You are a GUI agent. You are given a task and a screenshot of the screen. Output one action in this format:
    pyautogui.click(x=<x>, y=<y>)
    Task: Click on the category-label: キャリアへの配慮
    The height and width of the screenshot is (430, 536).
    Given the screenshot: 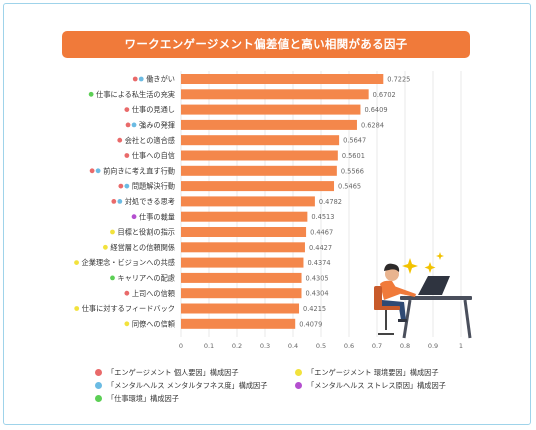 What is the action you would take?
    pyautogui.click(x=146, y=278)
    